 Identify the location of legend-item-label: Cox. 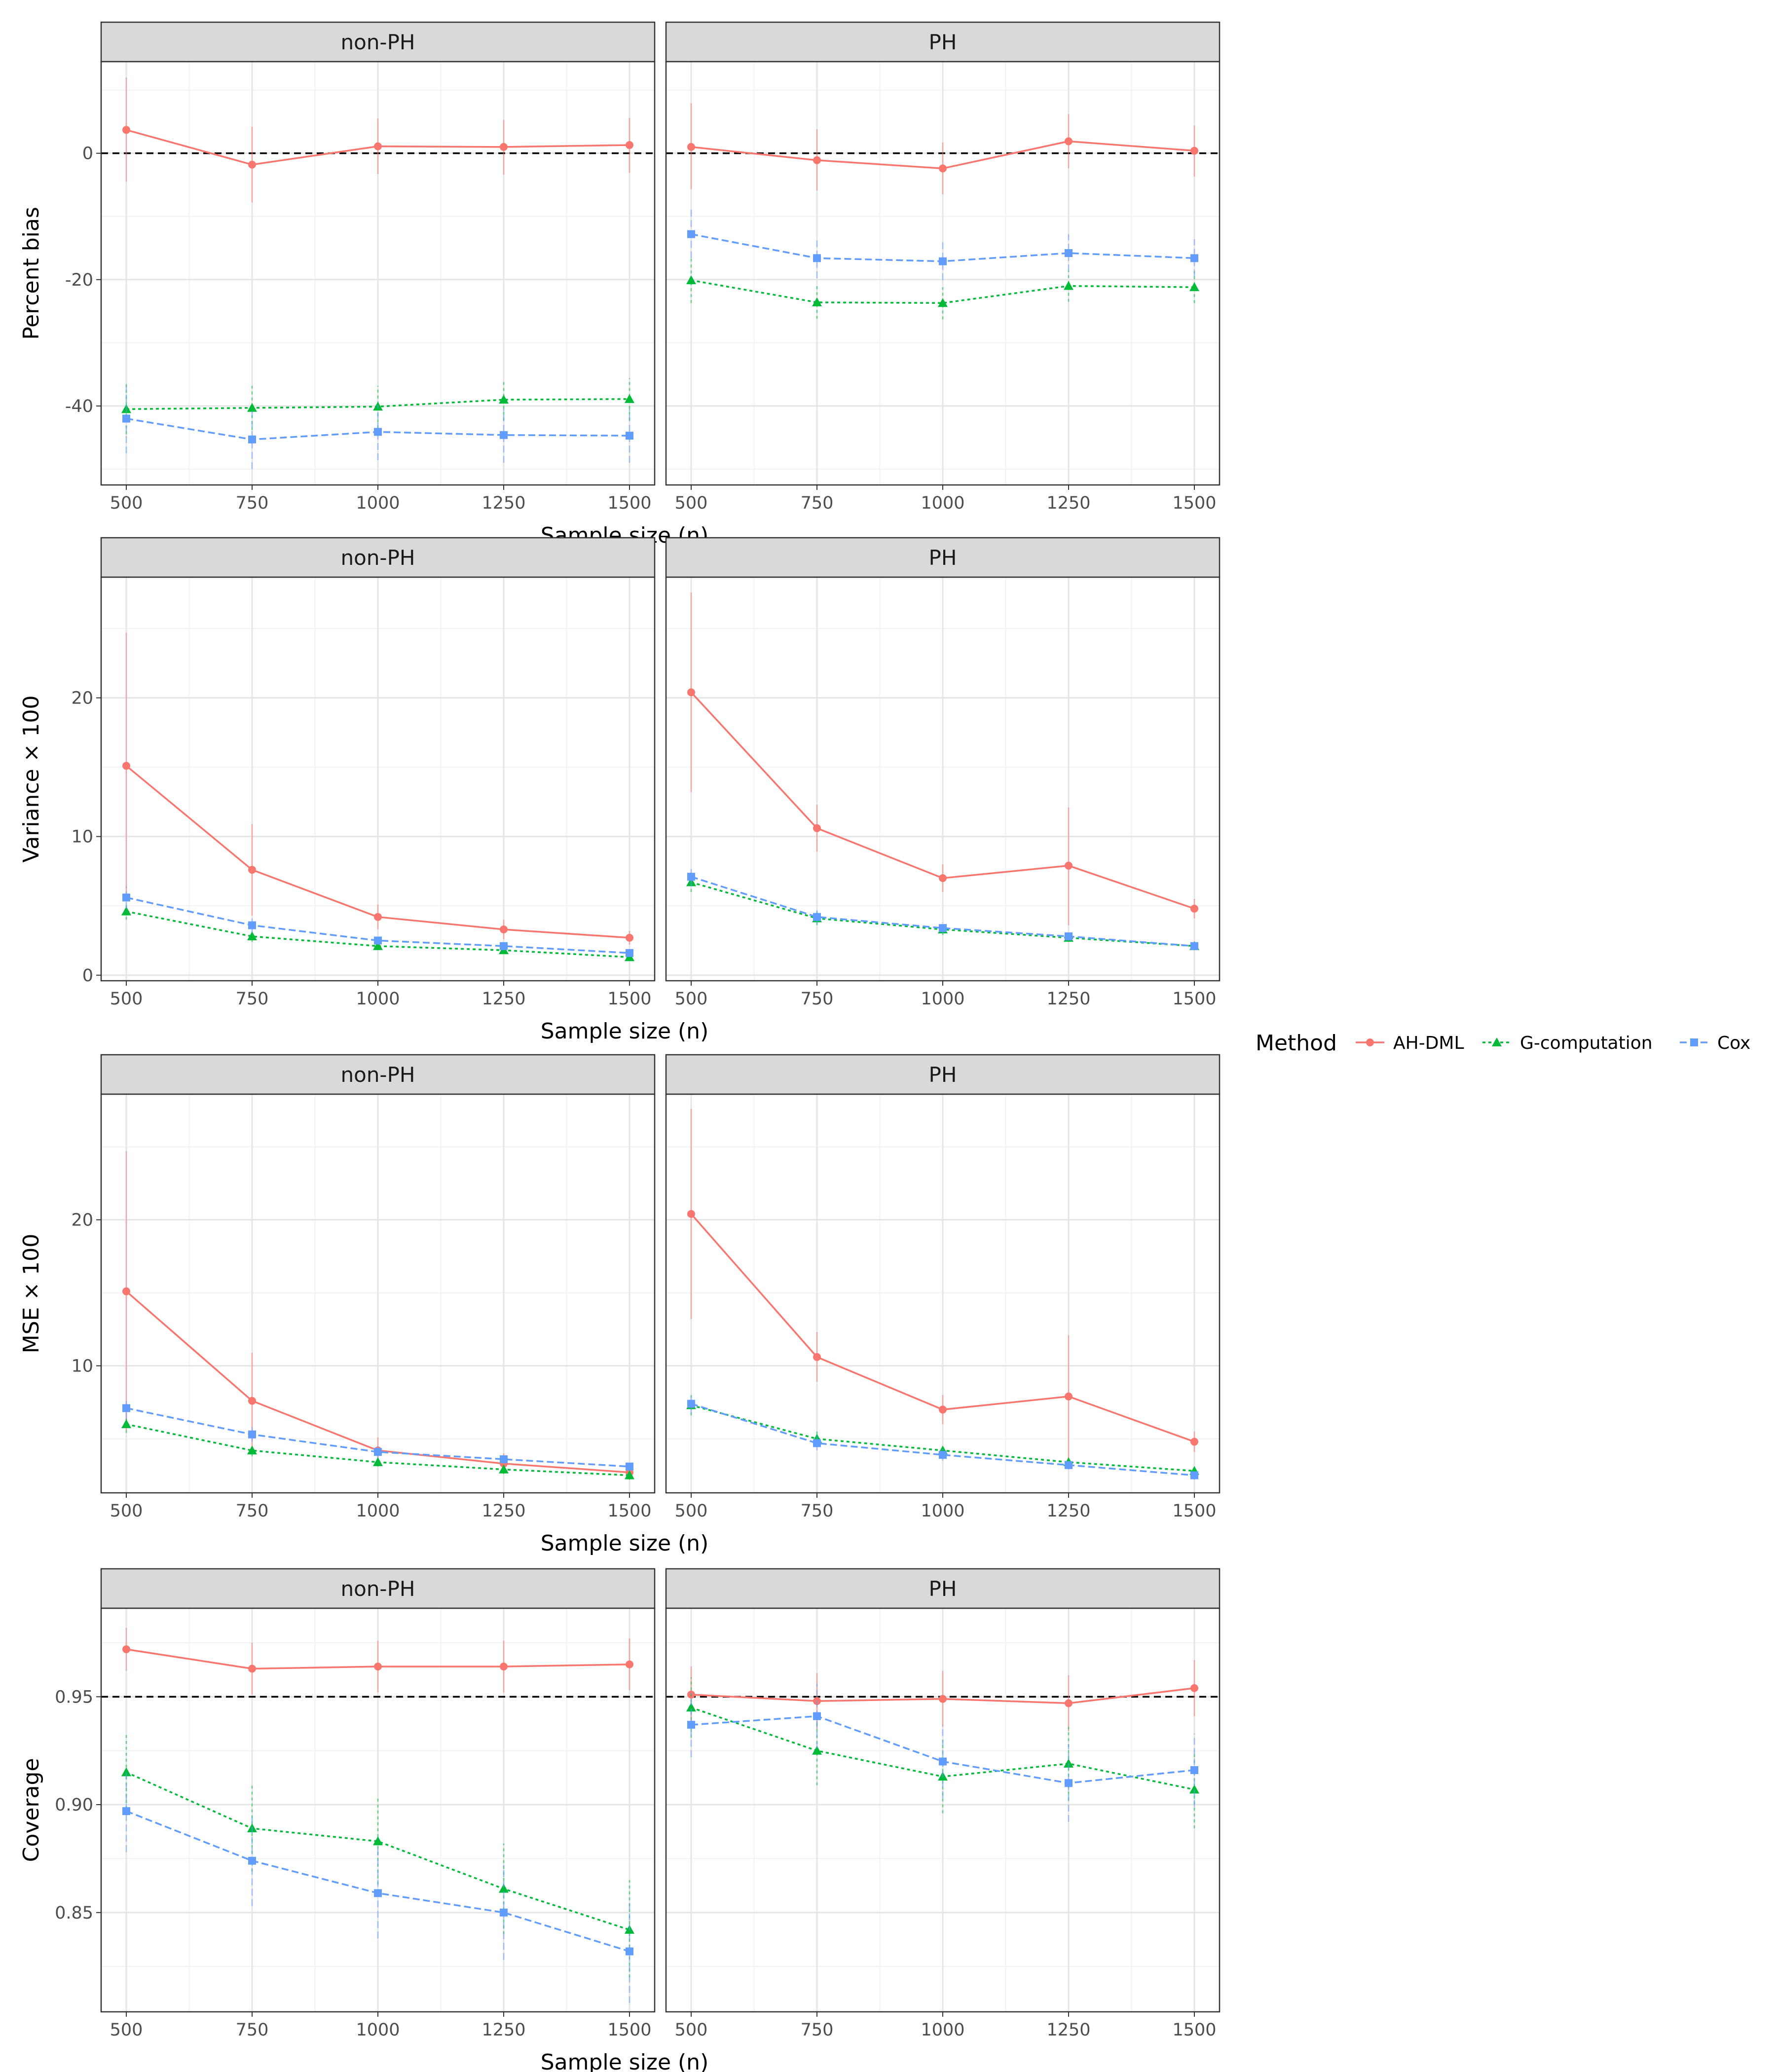
(1734, 1043).